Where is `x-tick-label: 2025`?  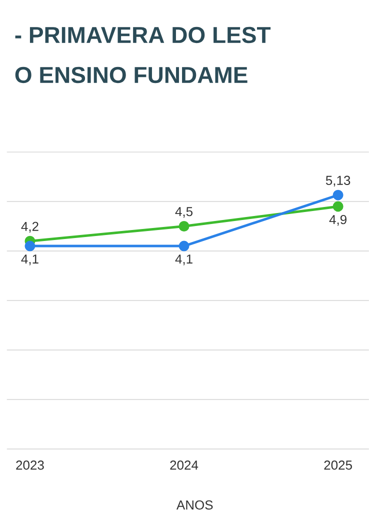
x-tick-label: 2025 is located at coordinates (338, 465).